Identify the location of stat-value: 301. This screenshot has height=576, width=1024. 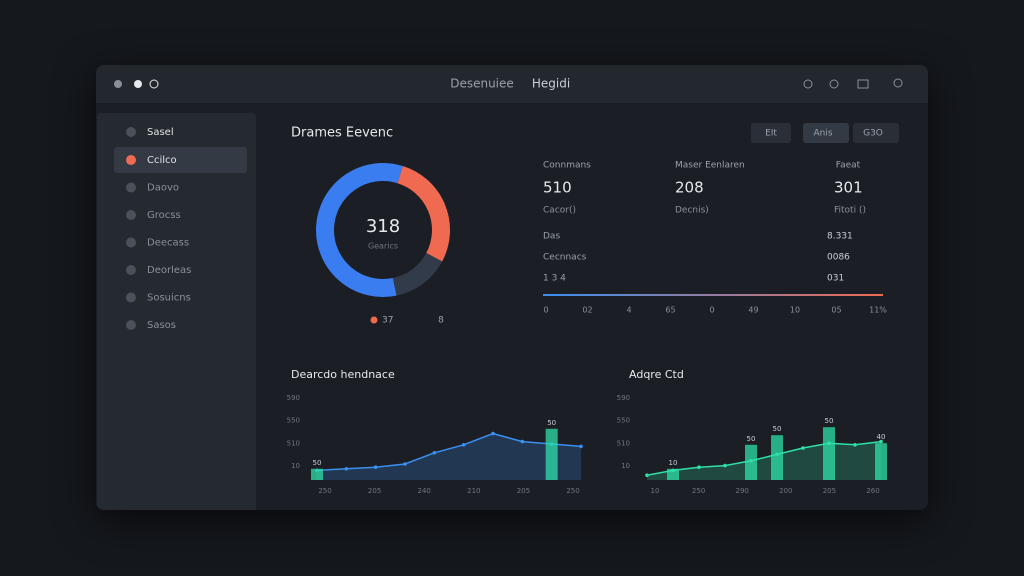
(848, 188).